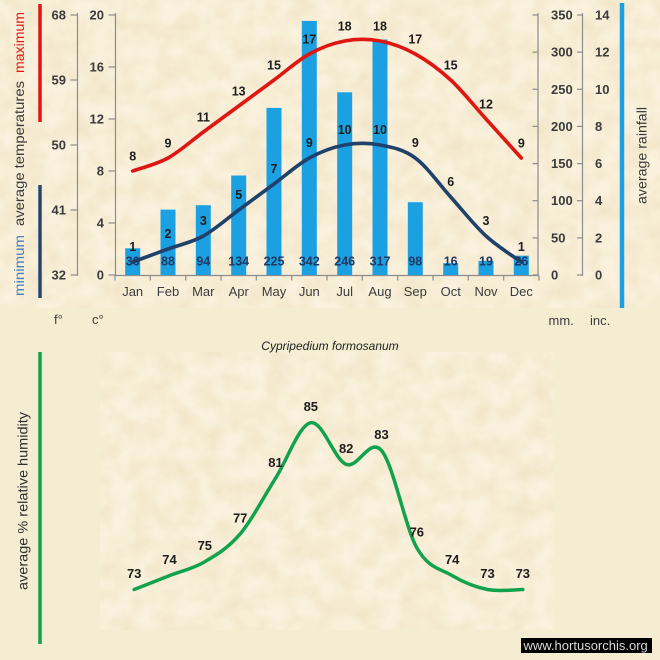 The width and height of the screenshot is (660, 660). I want to click on svg-text: average % relative humidity, so click(23, 501).